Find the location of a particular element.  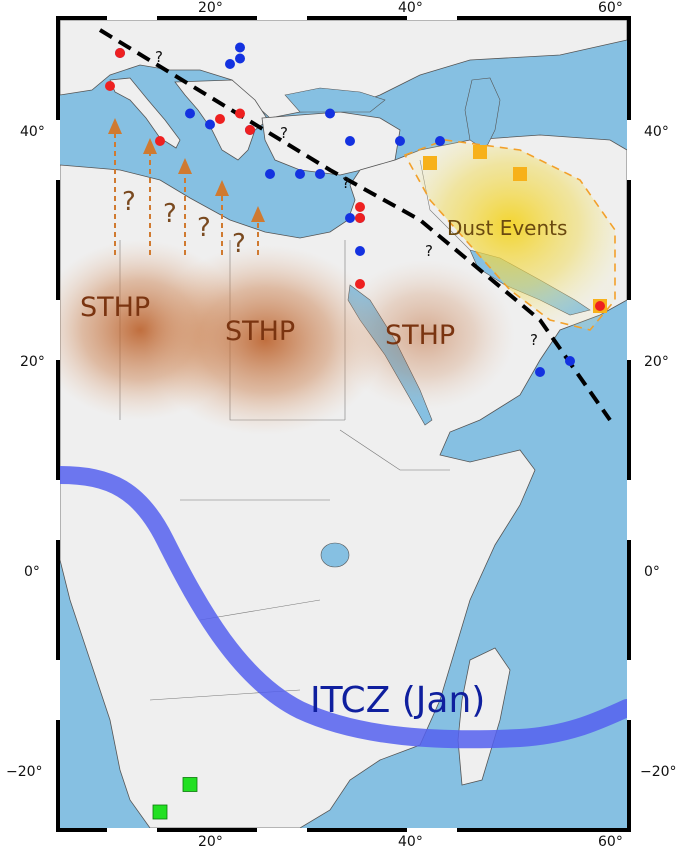

lat-tick-right: 0° is located at coordinates (652, 572).